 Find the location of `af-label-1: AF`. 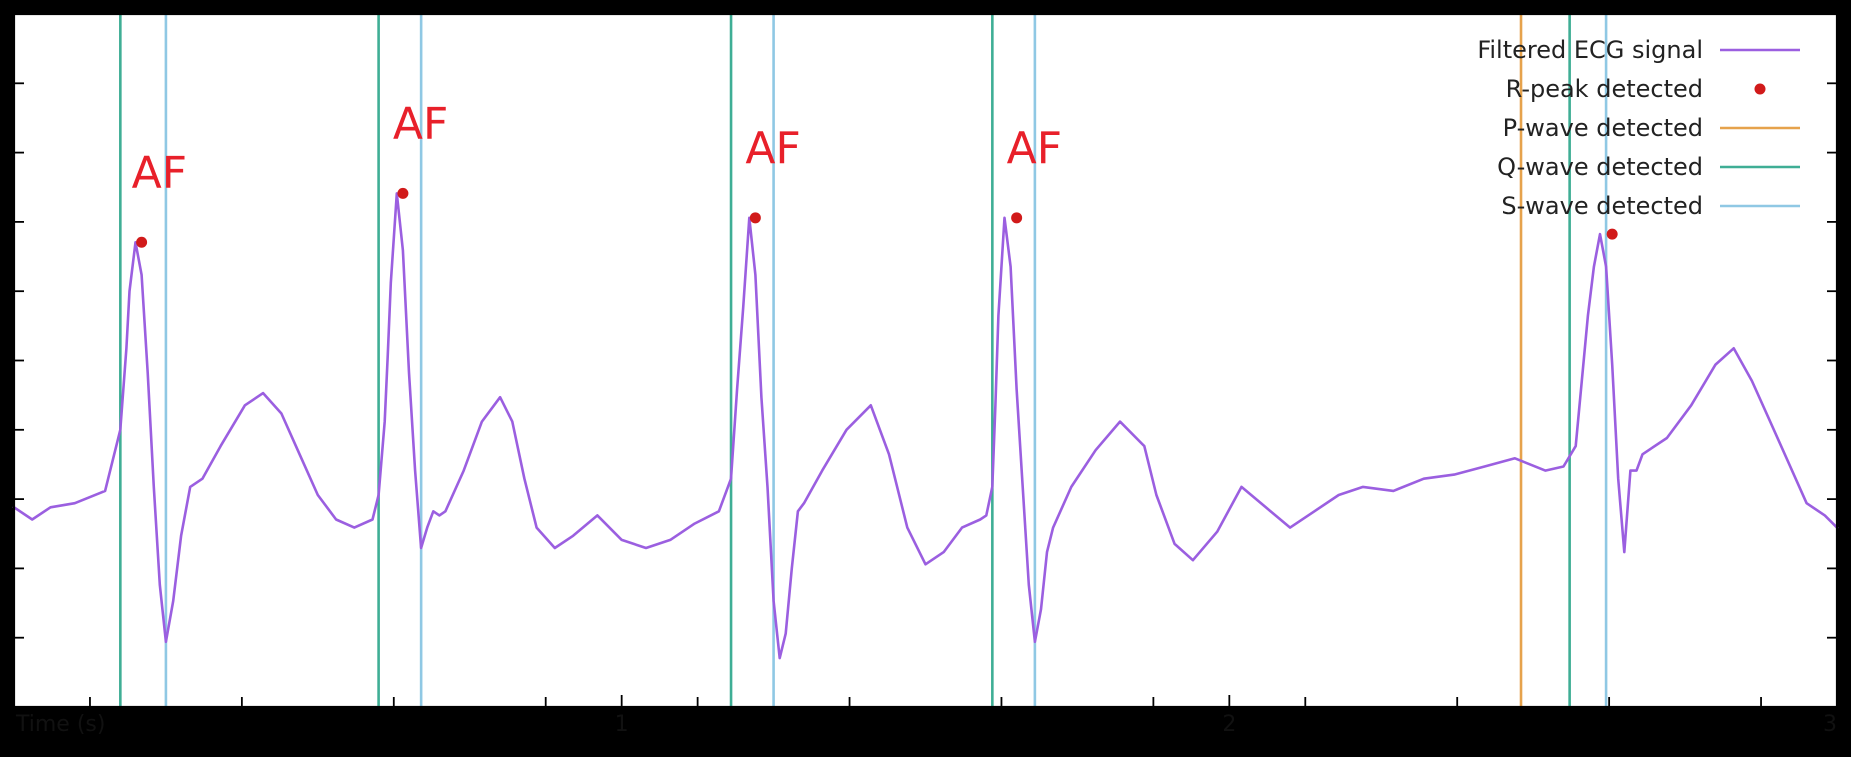

af-label-1: AF is located at coordinates (159, 172).